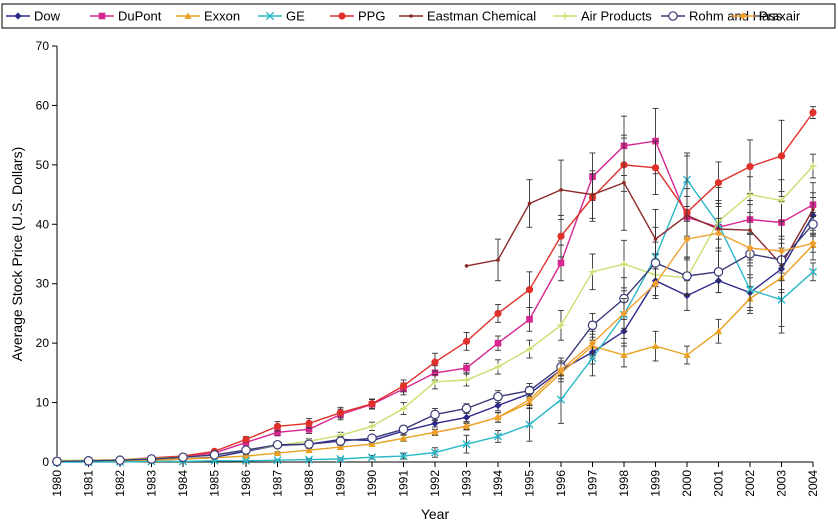  Describe the element at coordinates (593, 483) in the screenshot. I see `x-tick-label: 1997` at that location.